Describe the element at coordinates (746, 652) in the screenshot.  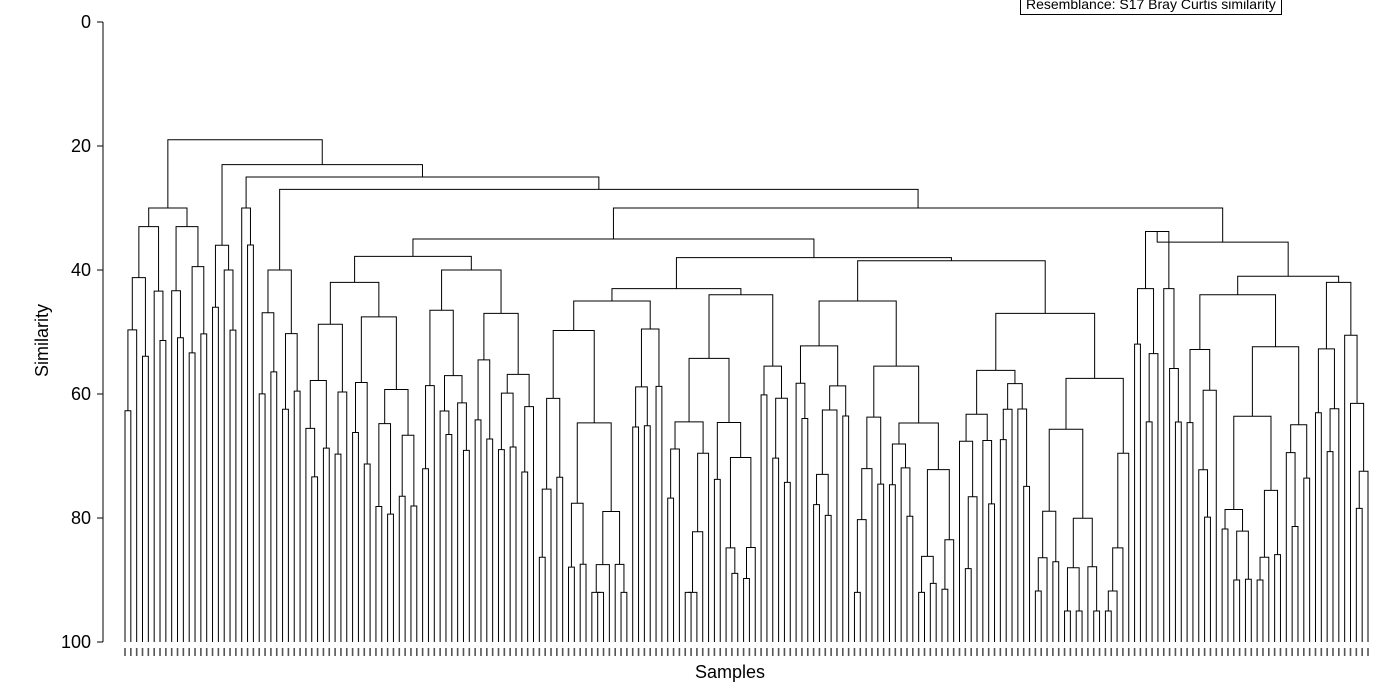
I see `sample-labels` at that location.